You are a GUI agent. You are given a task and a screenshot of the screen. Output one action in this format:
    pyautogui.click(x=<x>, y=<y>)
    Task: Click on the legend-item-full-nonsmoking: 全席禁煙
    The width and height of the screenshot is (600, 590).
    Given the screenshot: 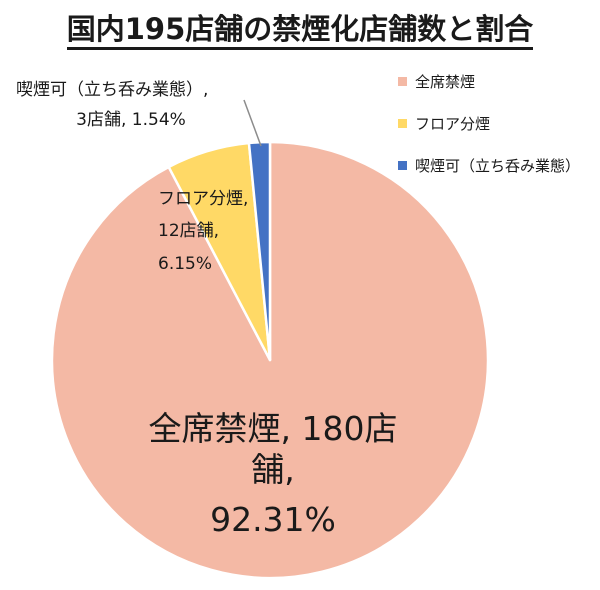 What is the action you would take?
    pyautogui.click(x=489, y=81)
    